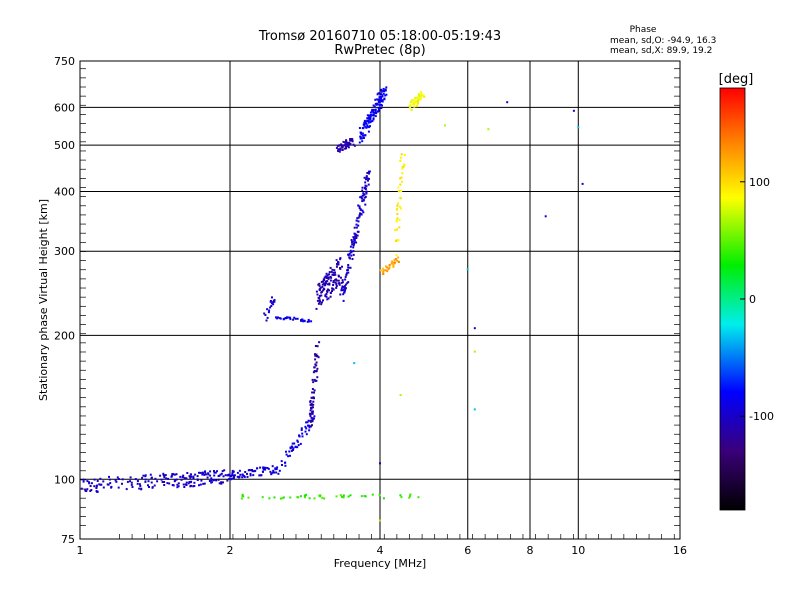  I want to click on colorbar-tick-label: -100, so click(761, 416).